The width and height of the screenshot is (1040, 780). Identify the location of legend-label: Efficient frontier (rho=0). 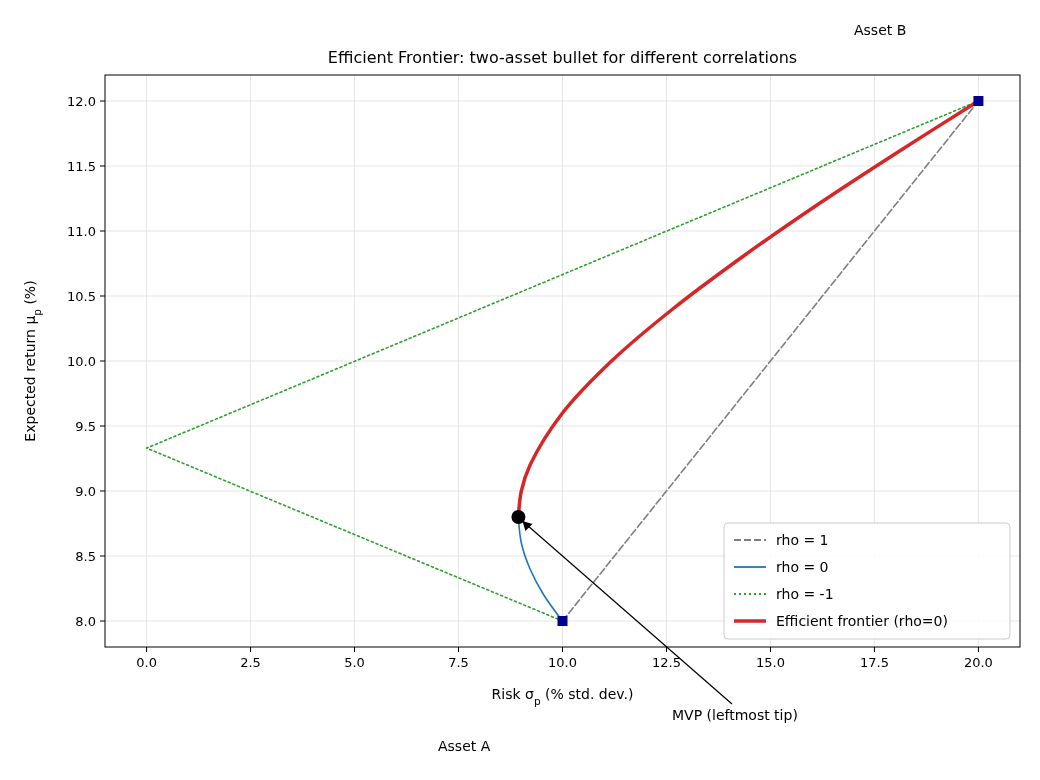
(862, 621).